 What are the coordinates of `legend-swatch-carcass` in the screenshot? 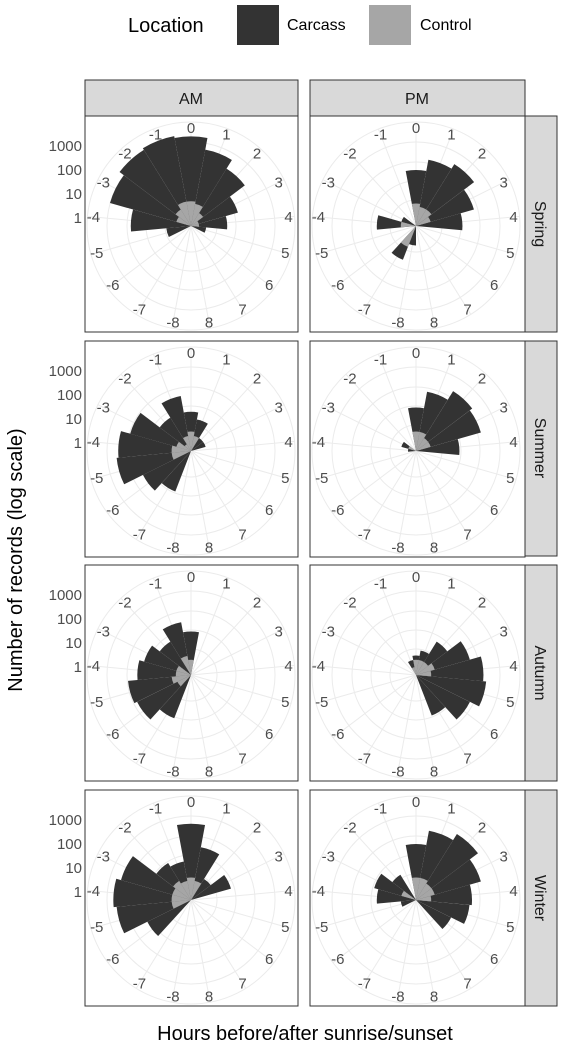 It's located at (258, 25).